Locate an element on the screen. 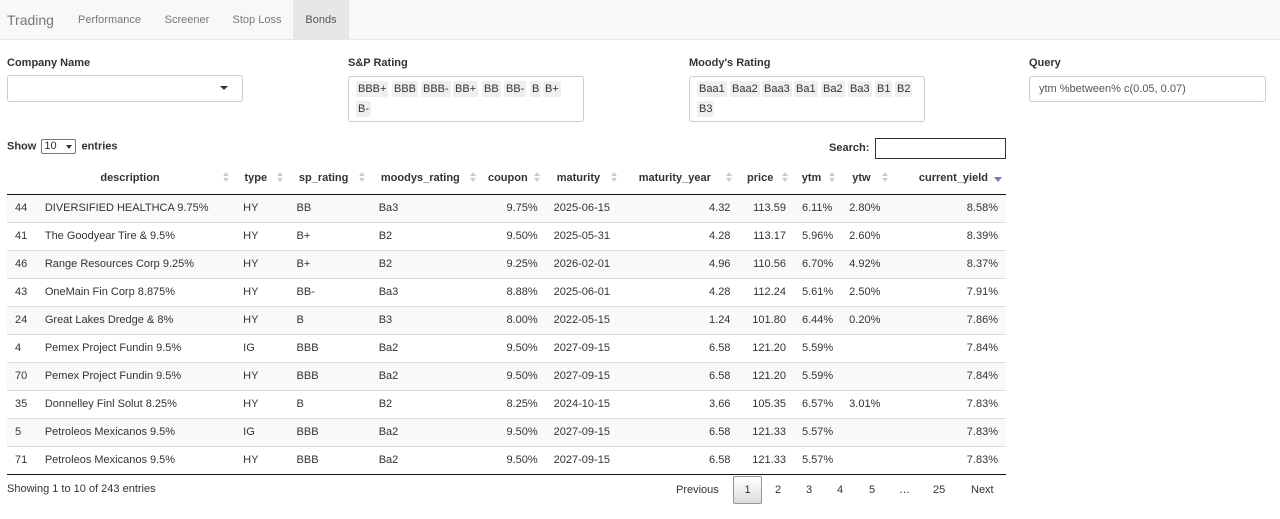  moodys-chip: Baa1 is located at coordinates (712, 89).